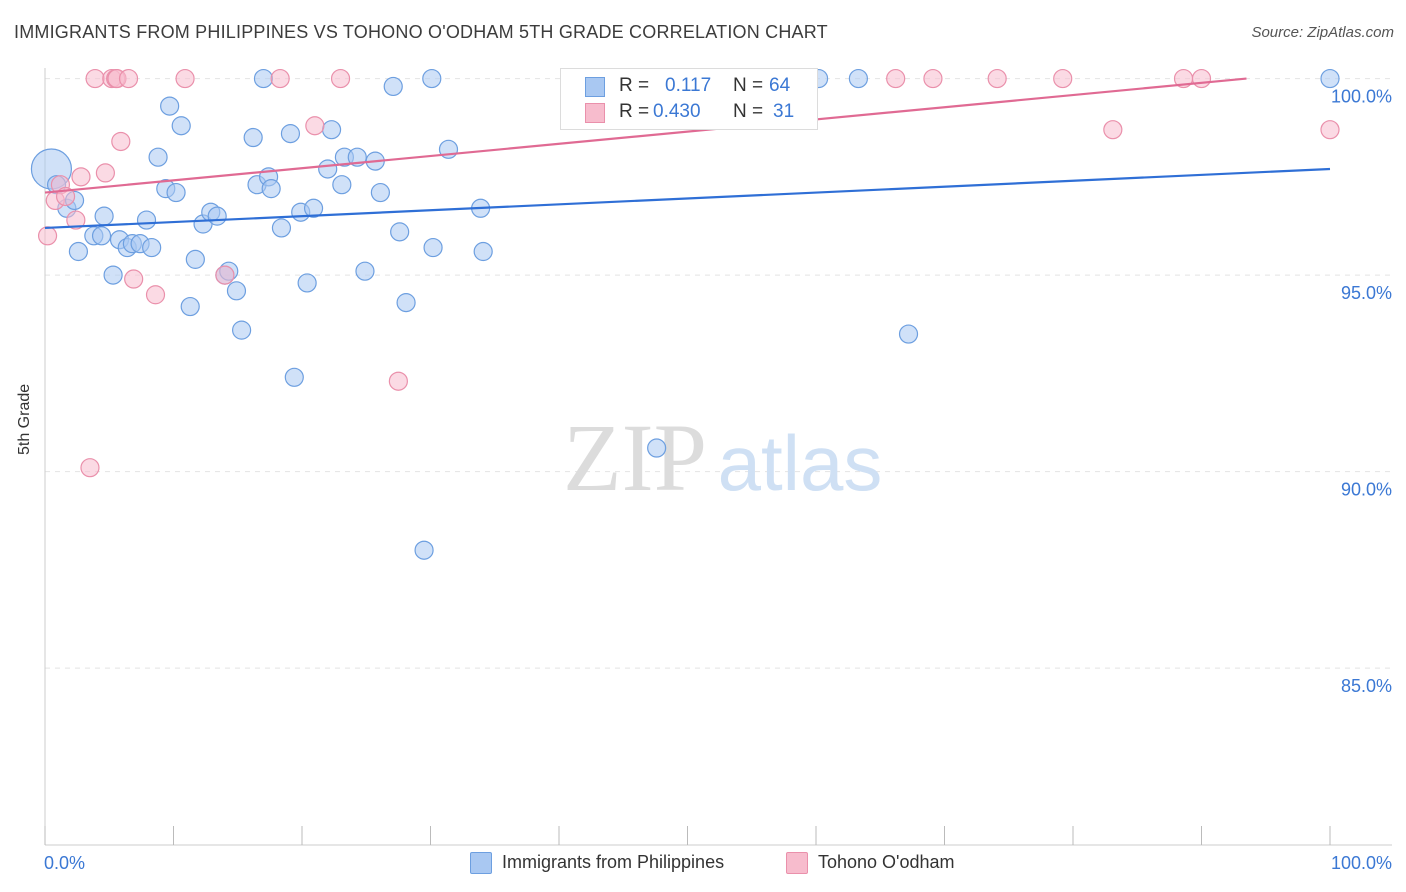 This screenshot has height=892, width=1406. I want to click on legend-n-value: 31, so click(784, 111).